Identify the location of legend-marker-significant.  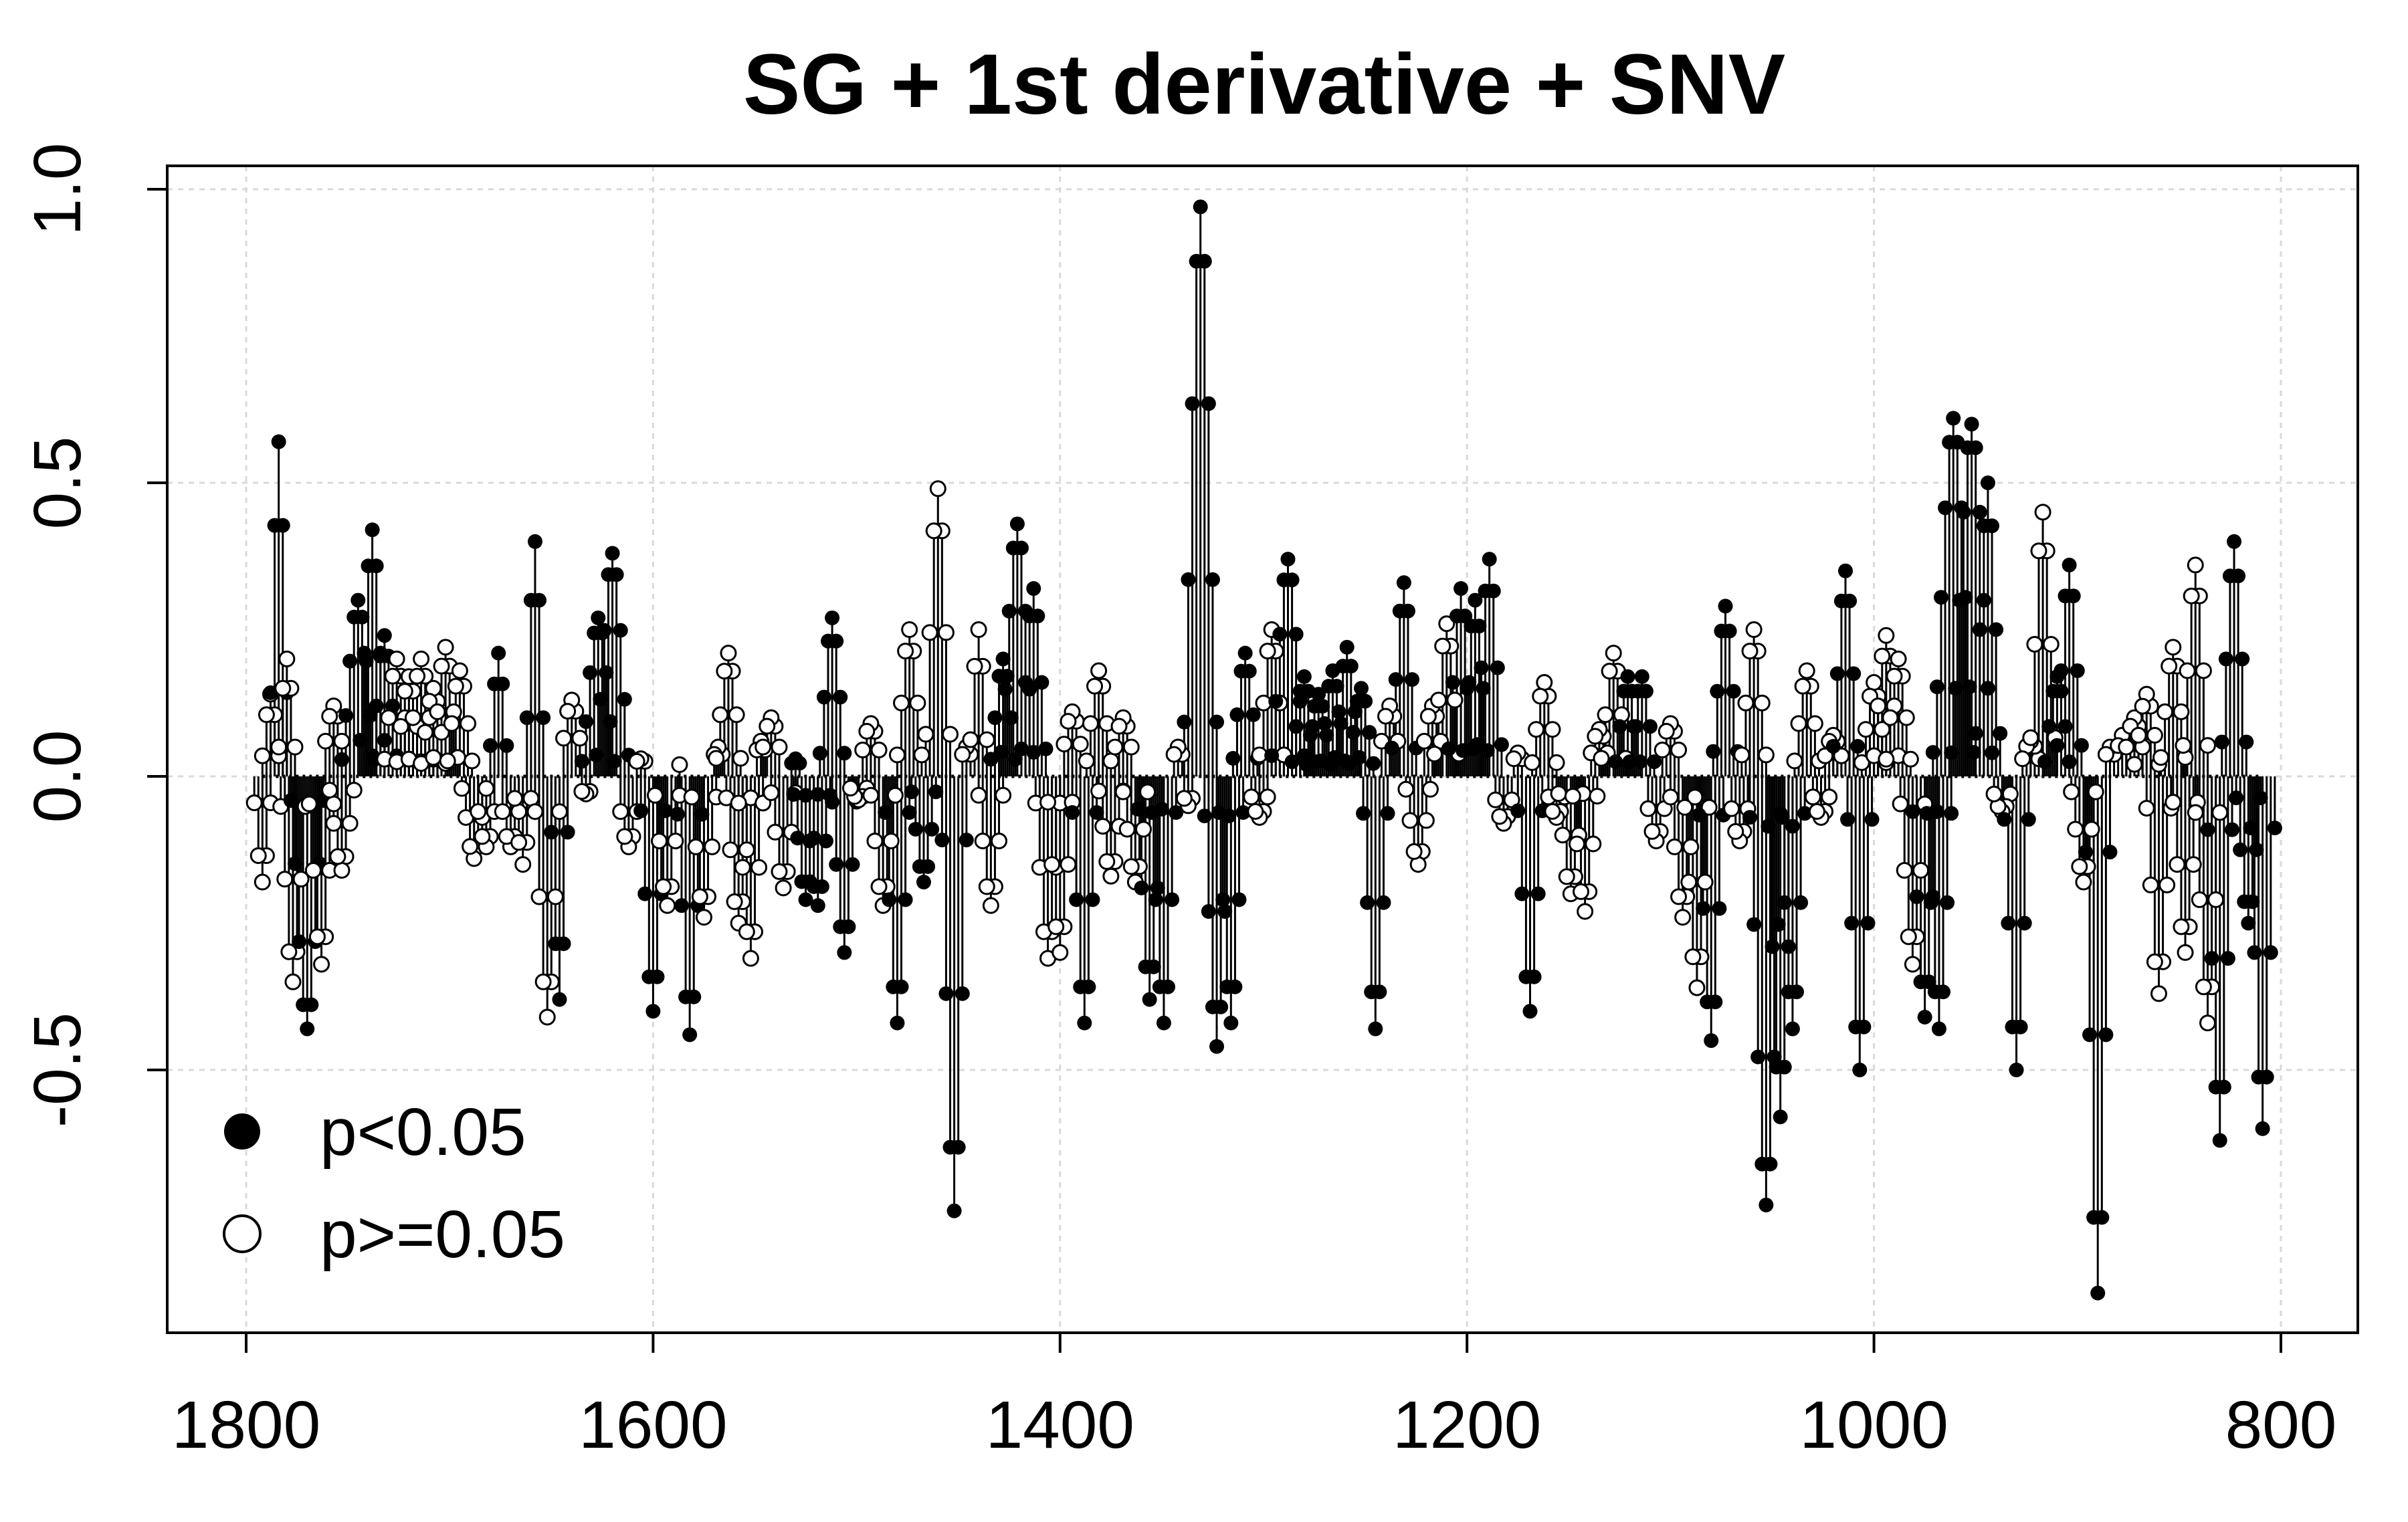
(242, 1131).